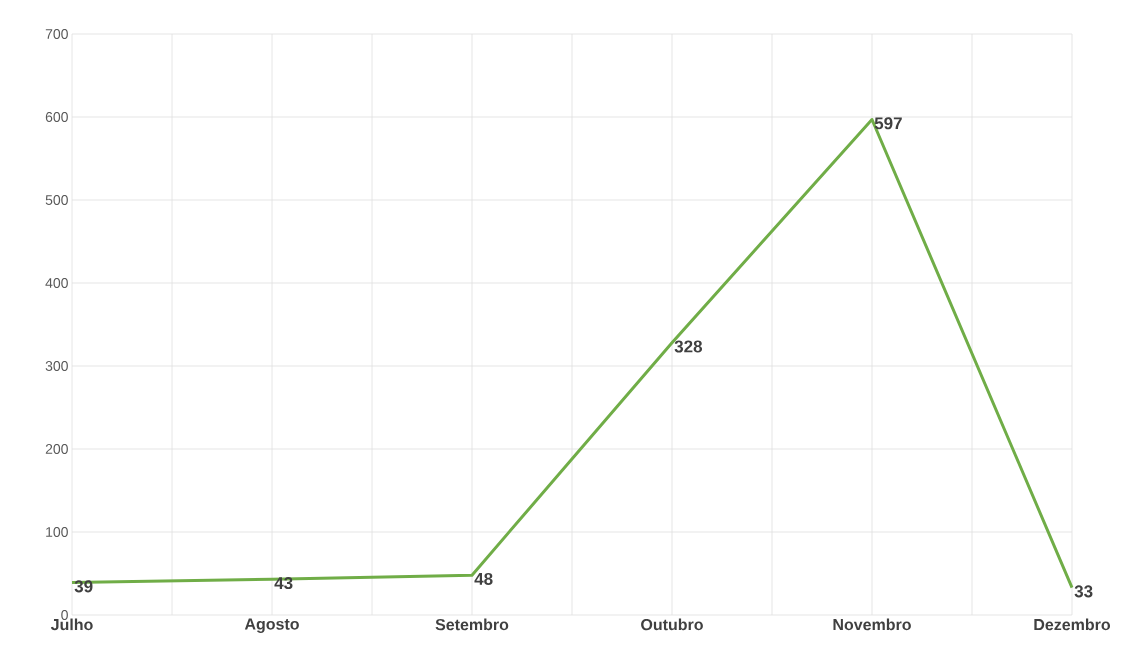 Image resolution: width=1146 pixels, height=668 pixels. What do you see at coordinates (1072, 624) in the screenshot?
I see `x-tick-label: Dezembro` at bounding box center [1072, 624].